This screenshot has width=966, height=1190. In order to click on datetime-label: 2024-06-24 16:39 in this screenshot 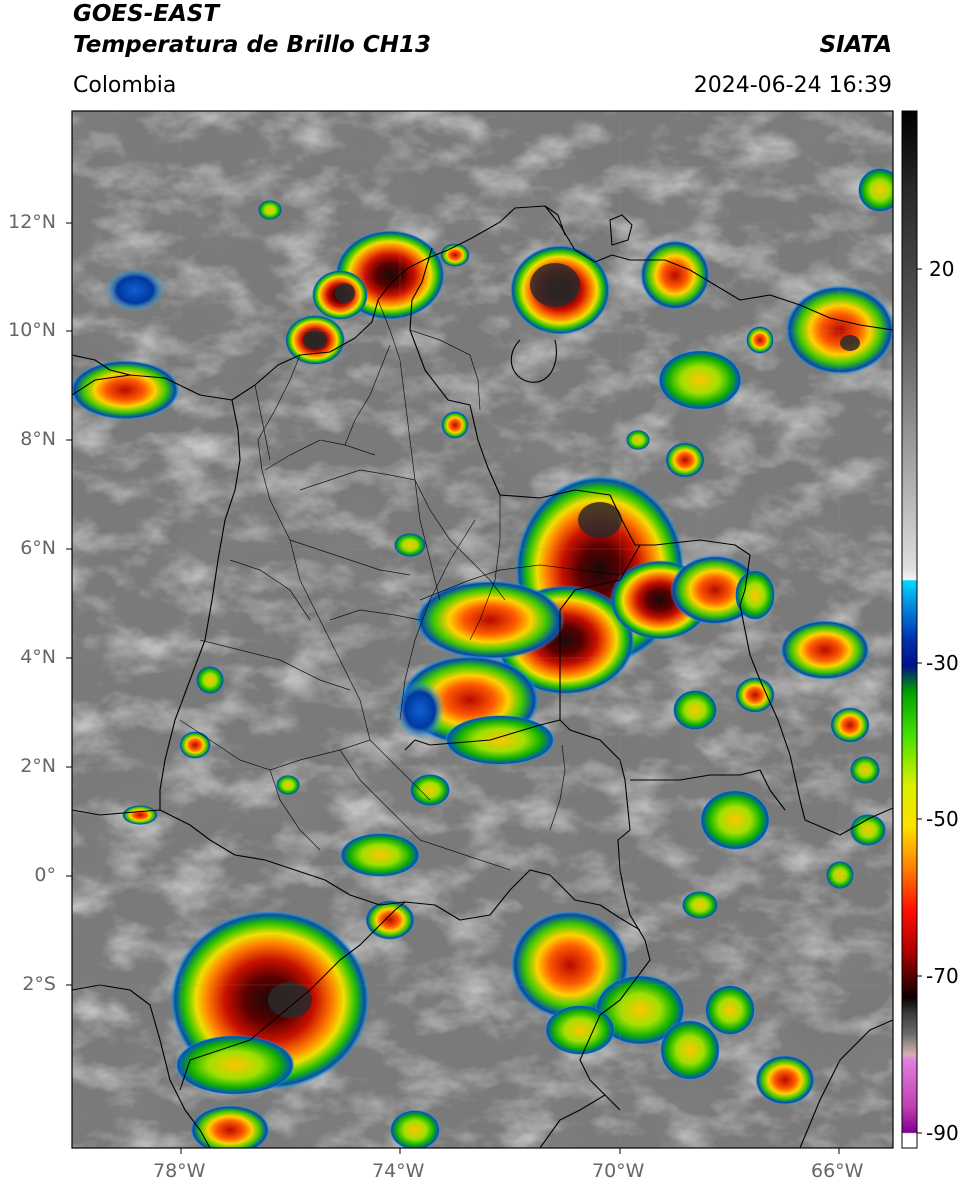, I will do `click(792, 85)`.